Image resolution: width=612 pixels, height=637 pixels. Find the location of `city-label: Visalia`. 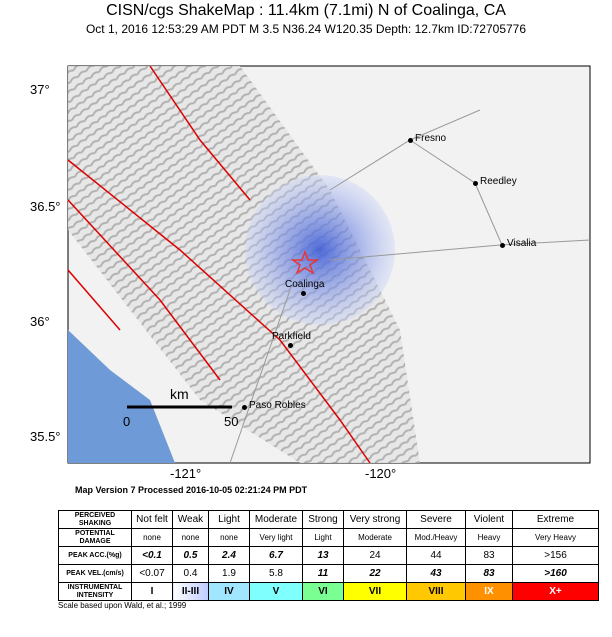

city-label: Visalia is located at coordinates (522, 243).